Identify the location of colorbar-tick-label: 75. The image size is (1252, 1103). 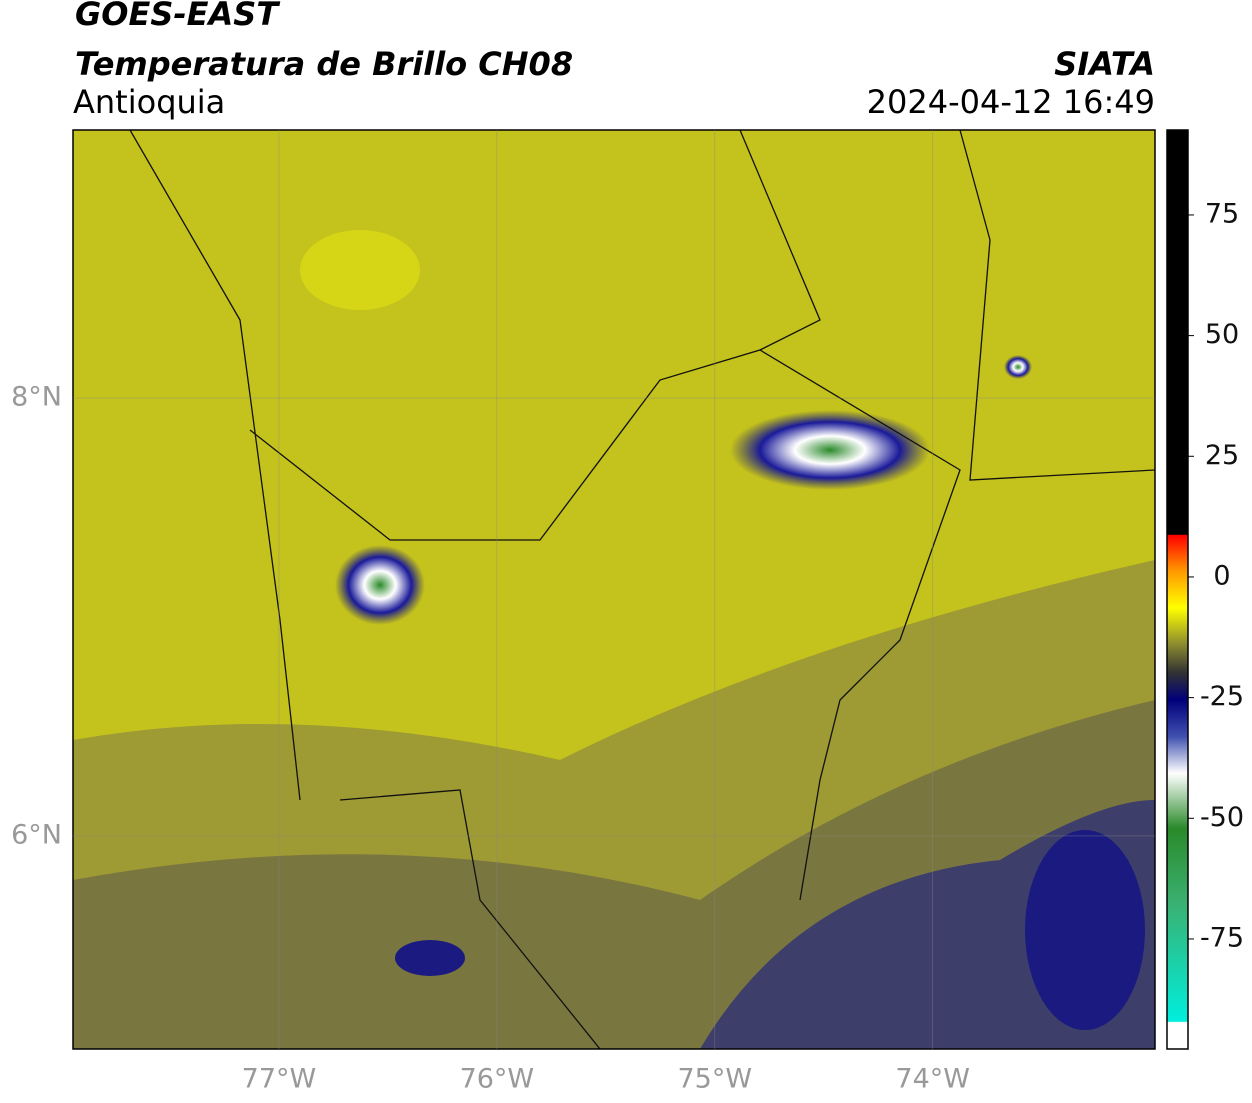
(1222, 213).